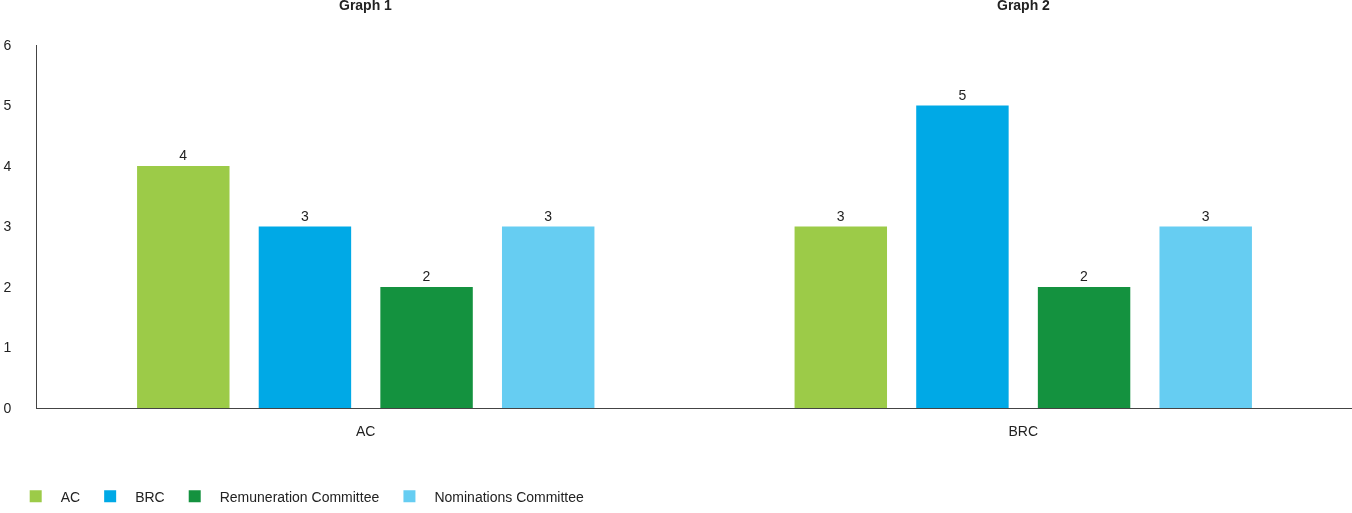  What do you see at coordinates (7, 226) in the screenshot?
I see `y-tick-label: 3` at bounding box center [7, 226].